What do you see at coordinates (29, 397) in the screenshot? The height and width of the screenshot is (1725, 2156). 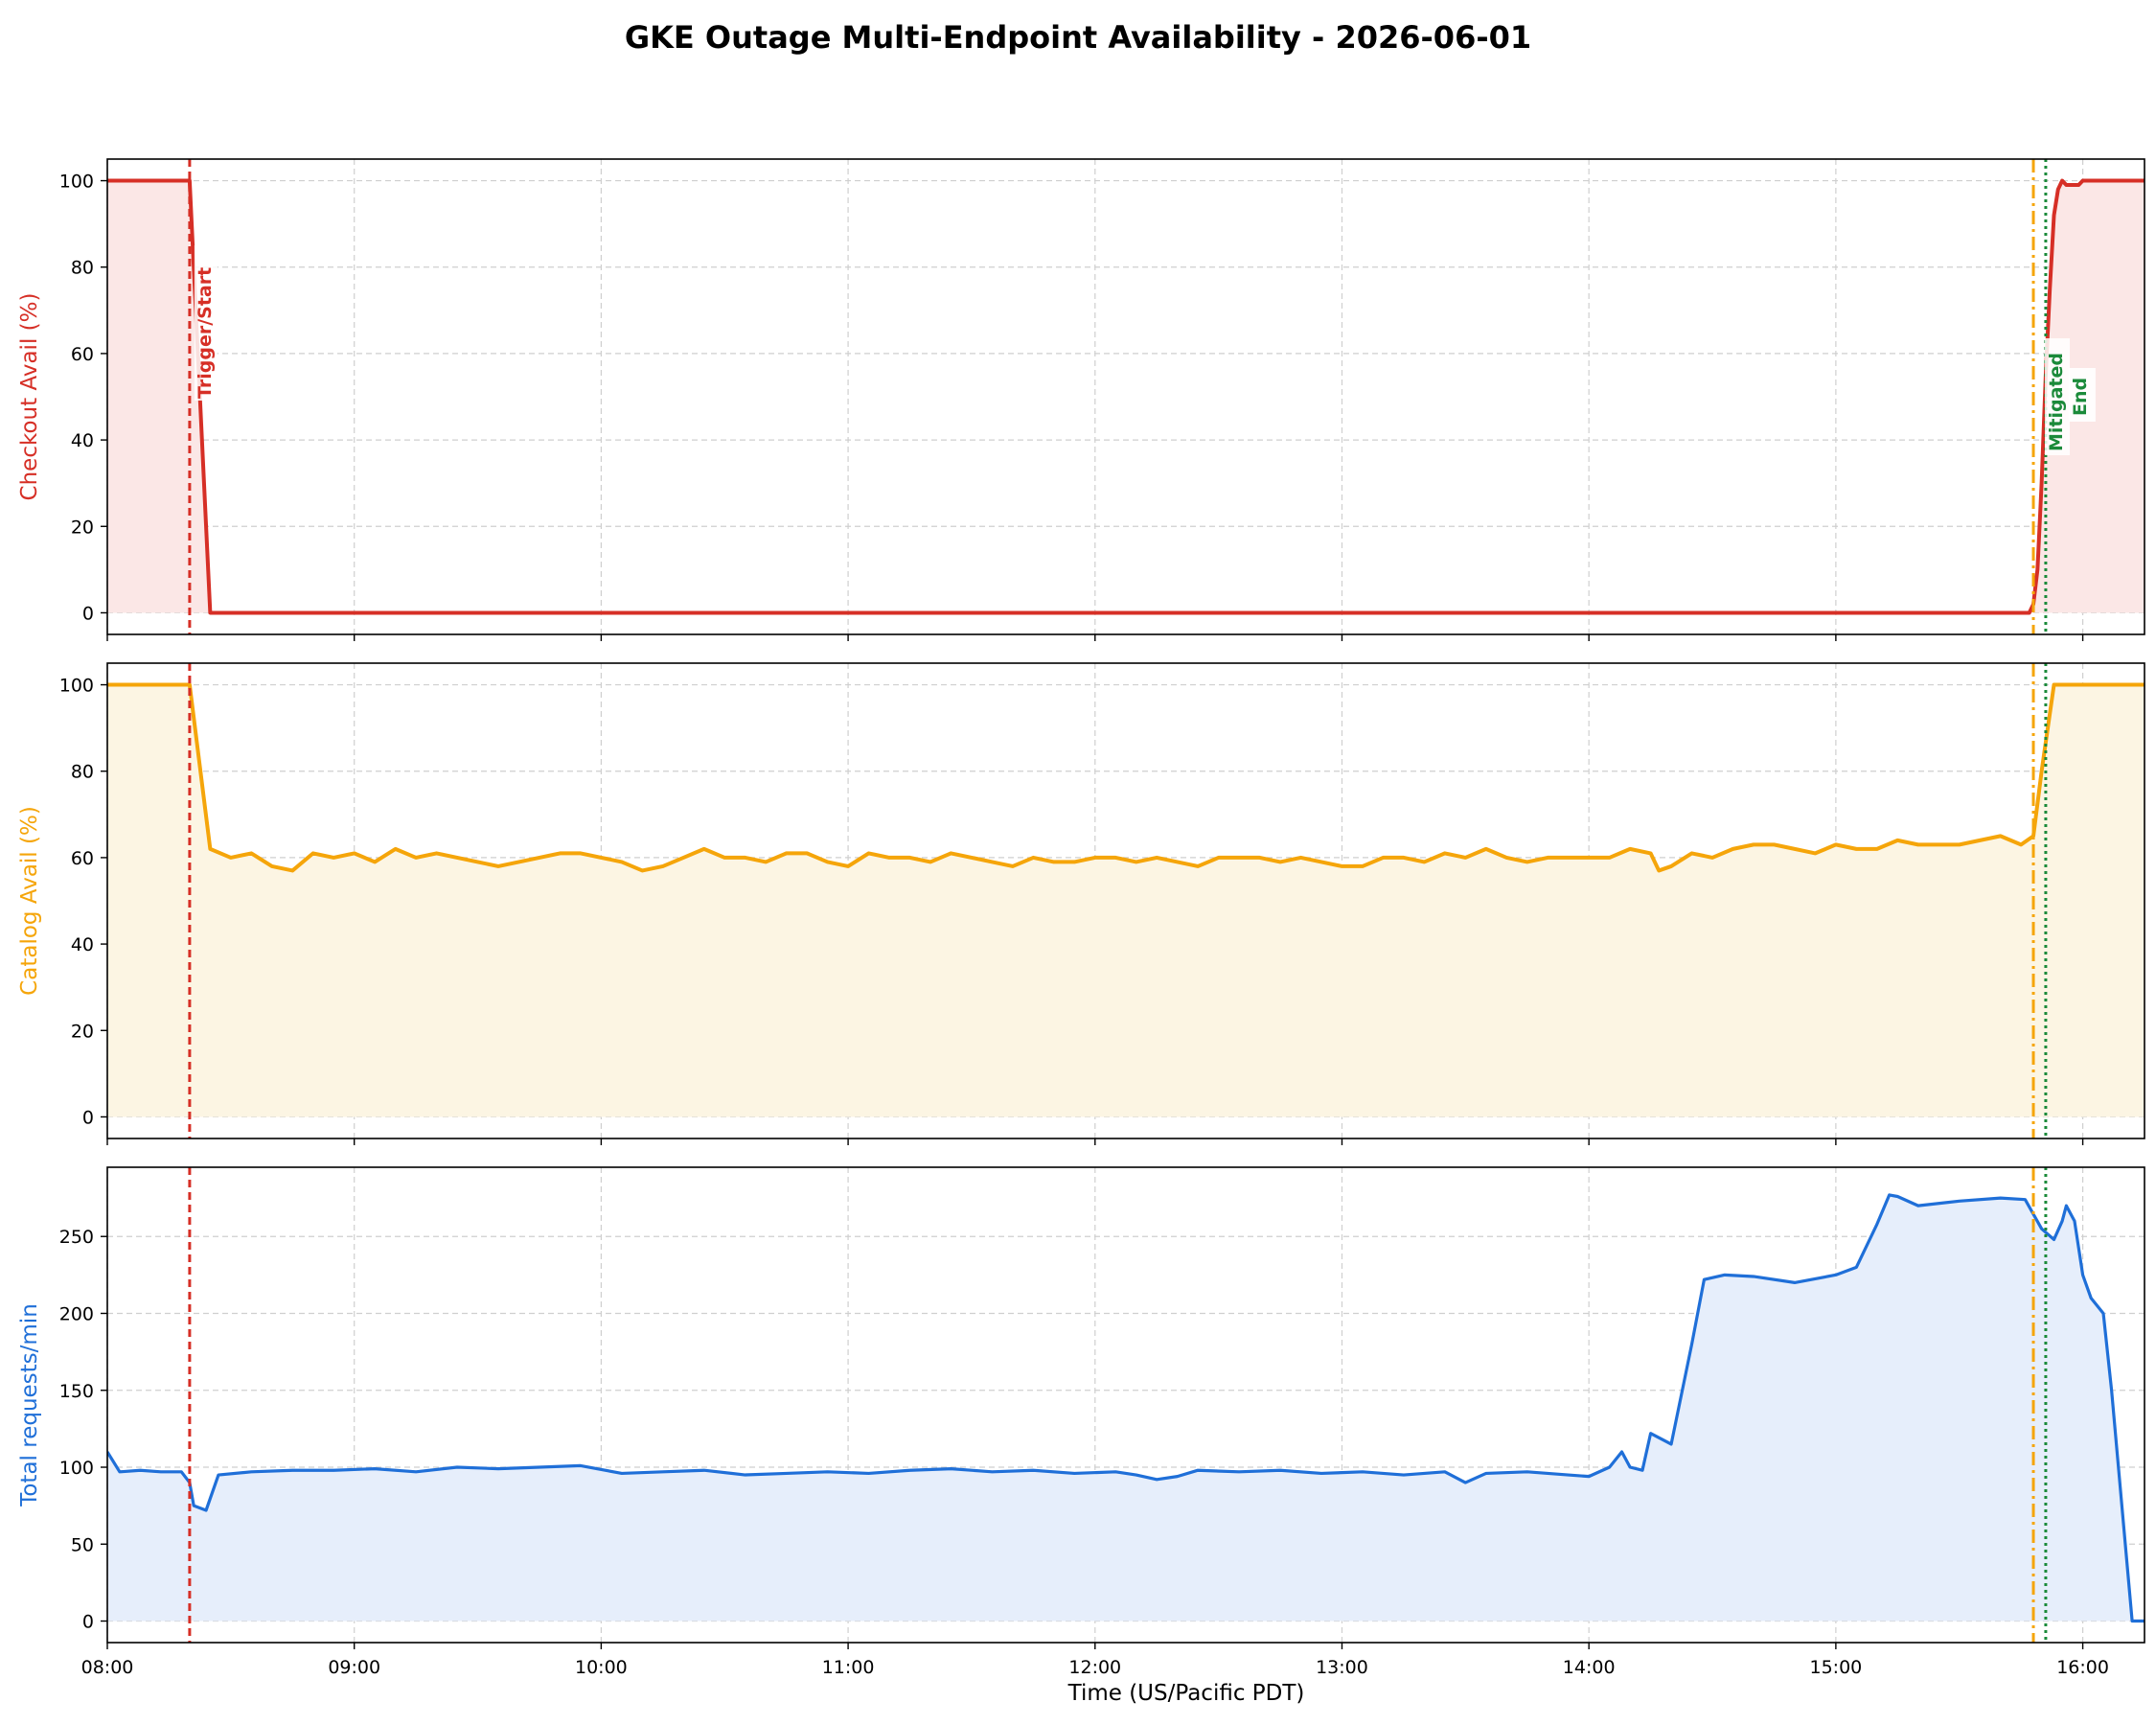 I see `checkout-y-axis-label: Checkout Avail (%)` at bounding box center [29, 397].